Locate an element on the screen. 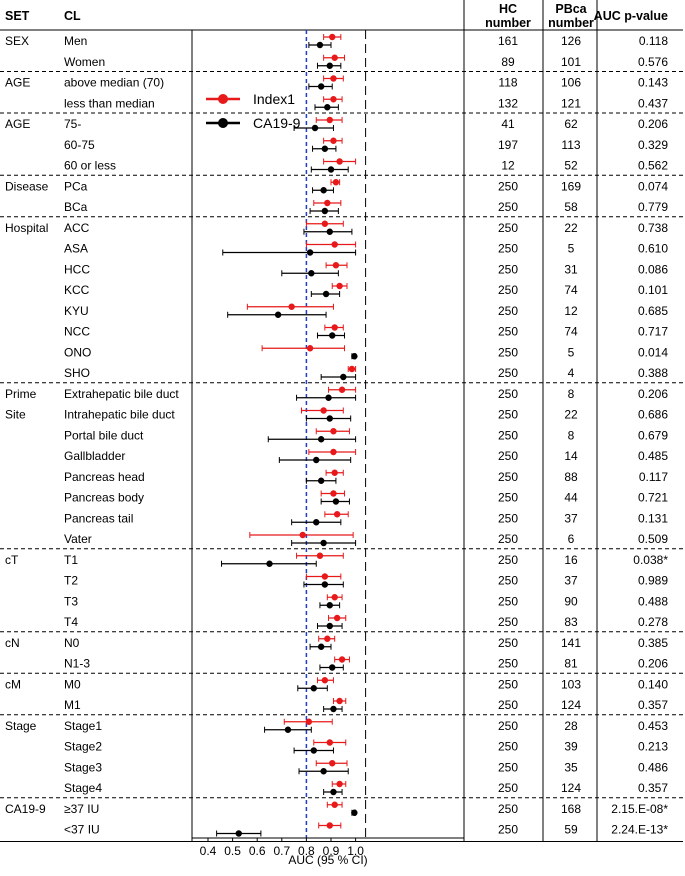 The height and width of the screenshot is (876, 685). cl-label: Vater is located at coordinates (78, 539).